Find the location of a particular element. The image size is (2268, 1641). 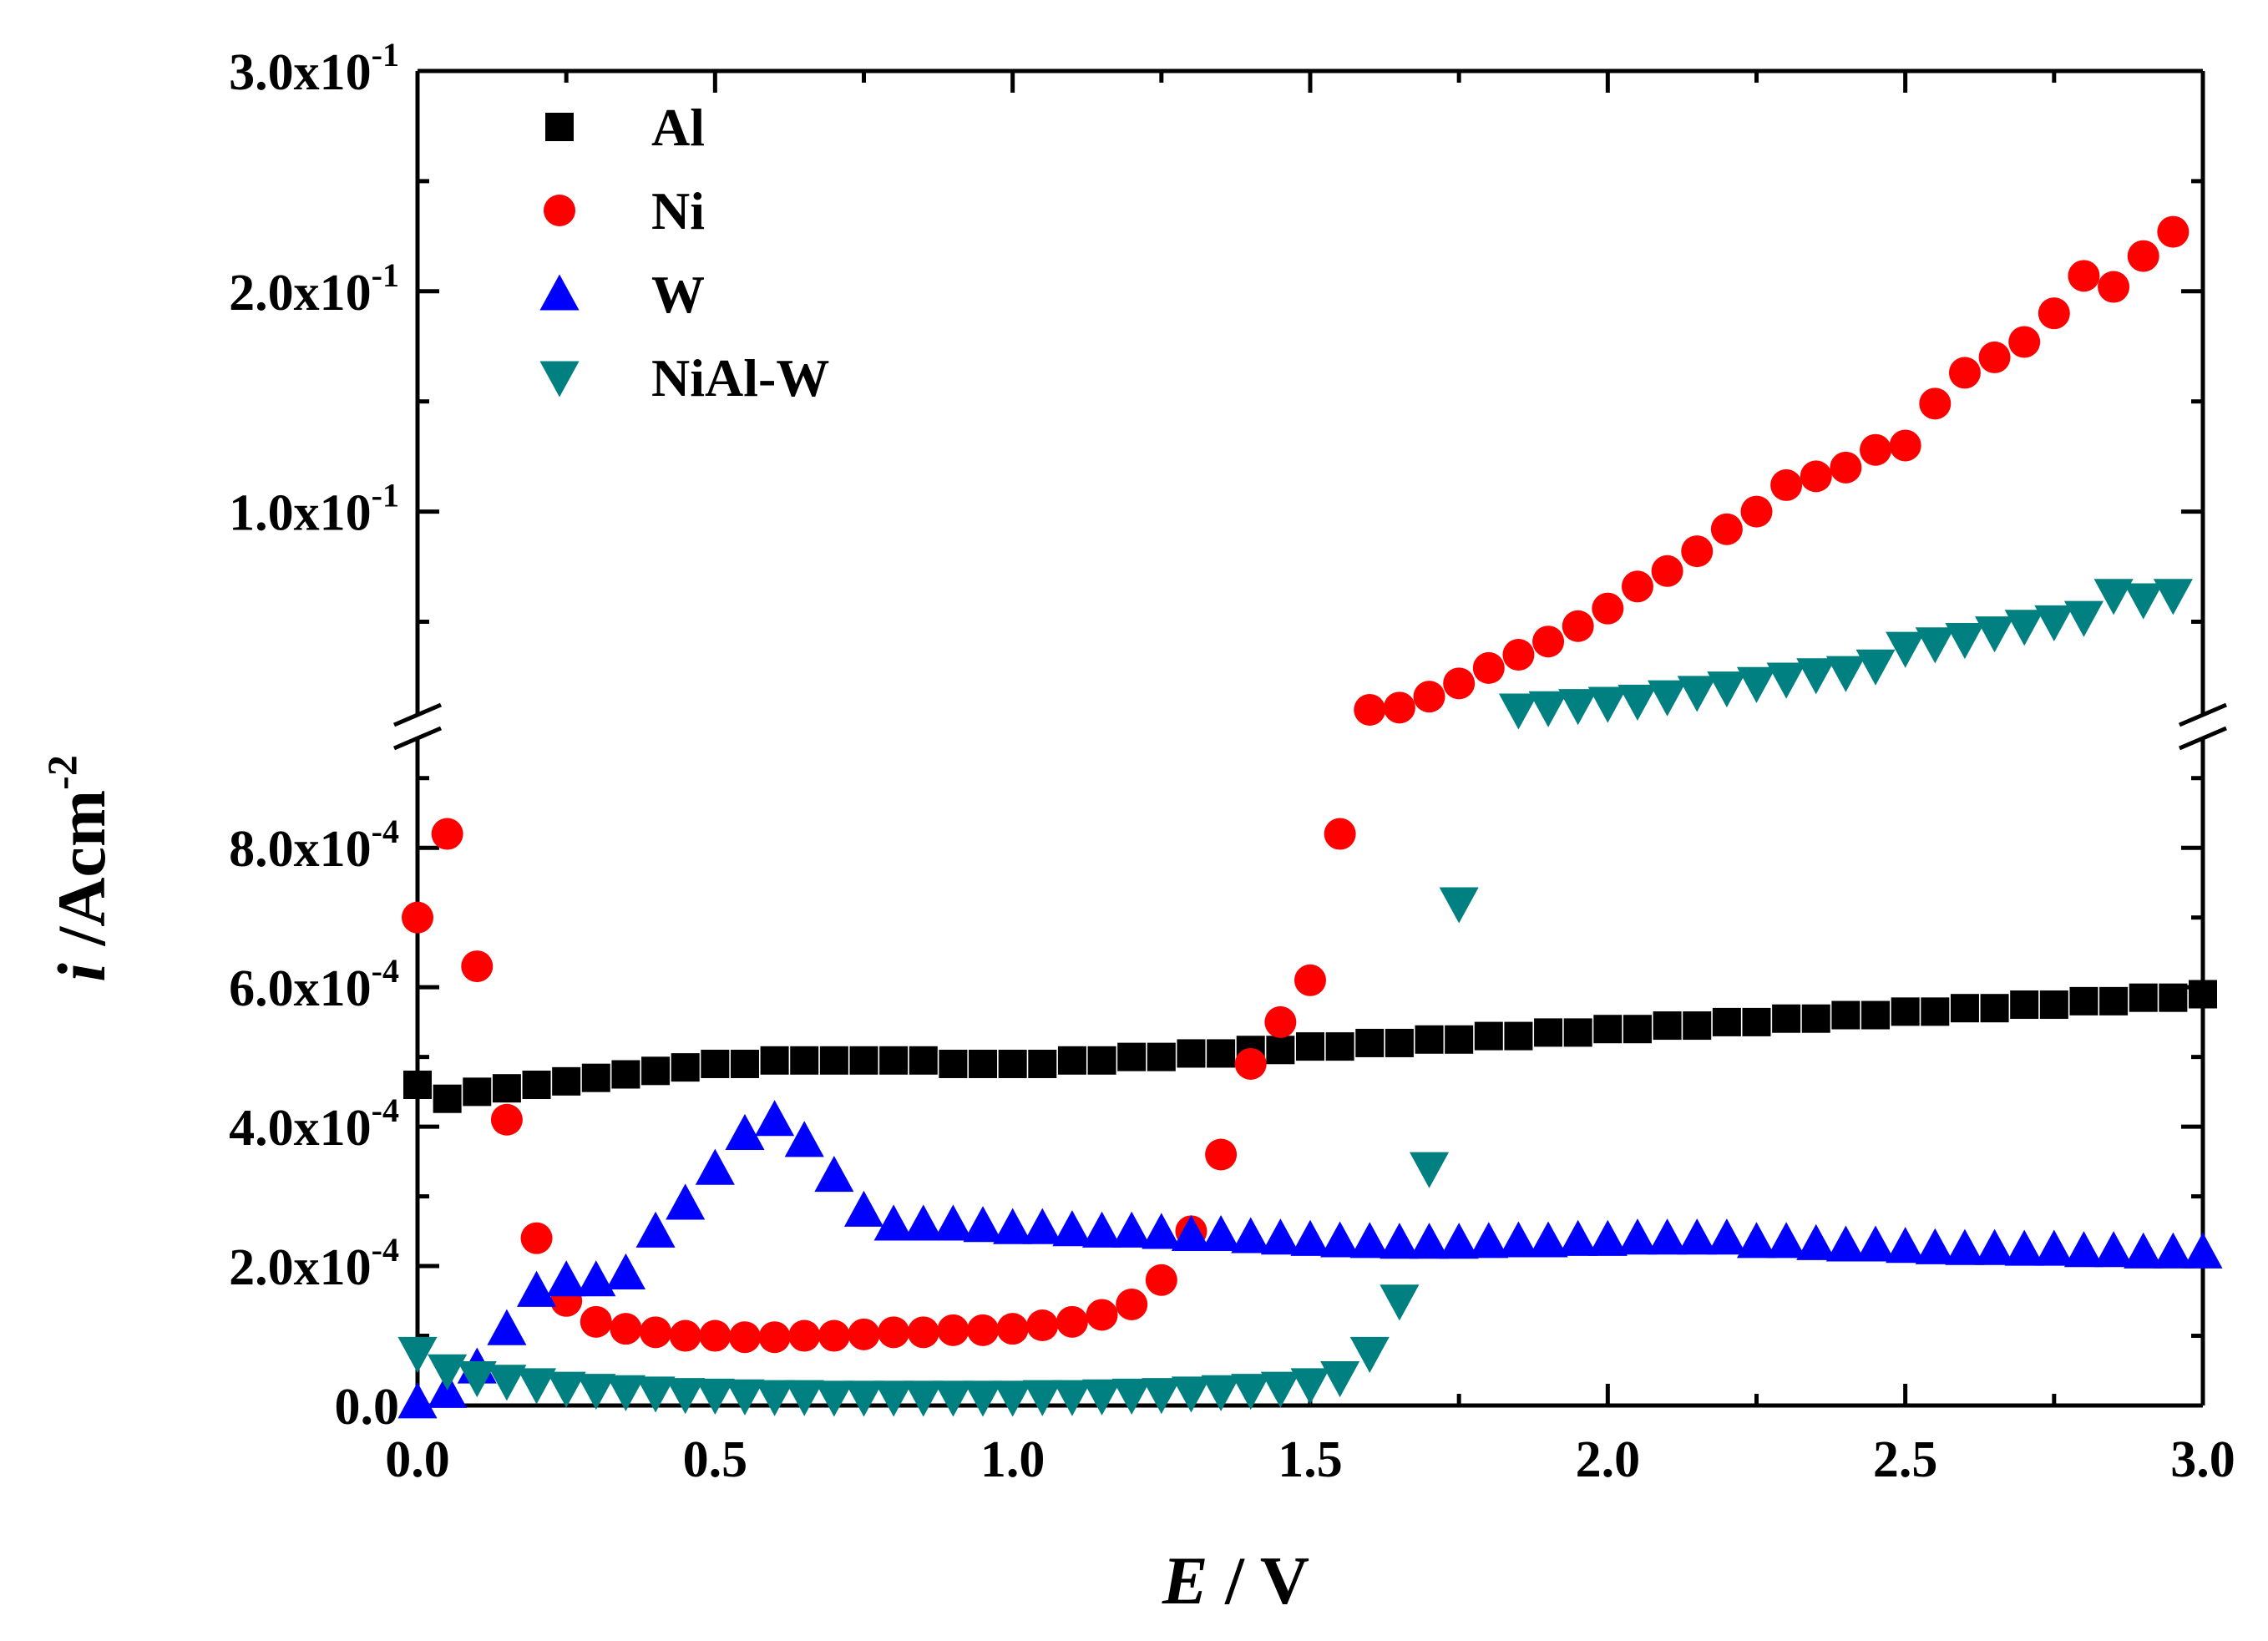

y-tick-mantissa: 0.0 is located at coordinates (367, 1407).